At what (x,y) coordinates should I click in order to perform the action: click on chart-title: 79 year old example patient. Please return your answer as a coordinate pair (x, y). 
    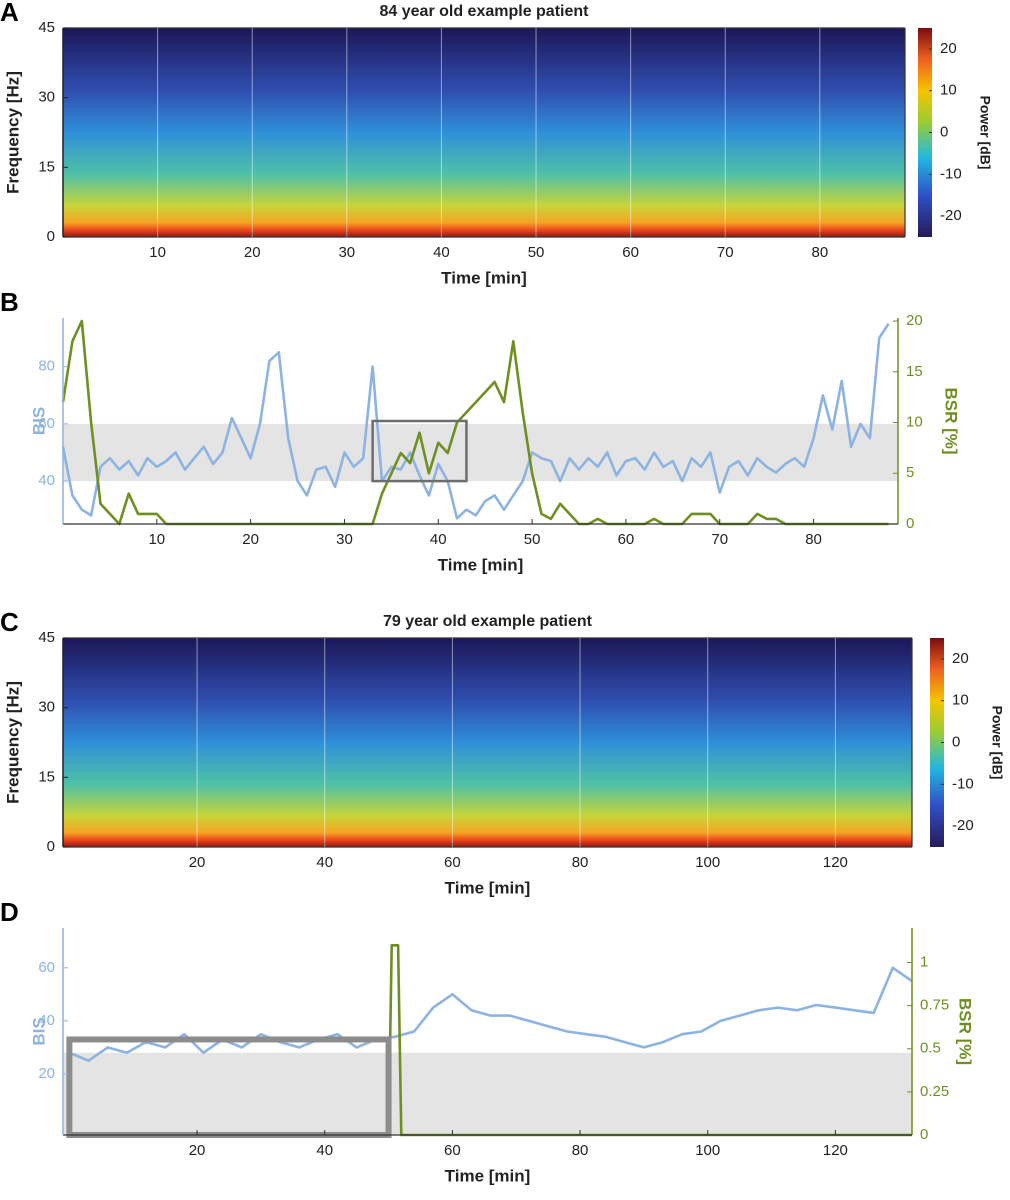
    Looking at the image, I should click on (488, 621).